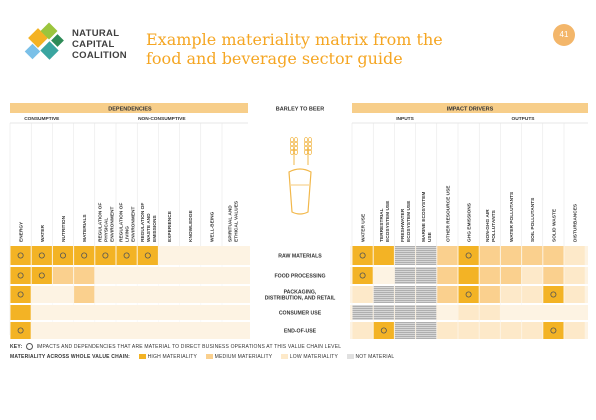 This screenshot has width=596, height=420. Describe the element at coordinates (106, 230) in the screenshot. I see `dependency-column-label: PHYSICAL` at that location.